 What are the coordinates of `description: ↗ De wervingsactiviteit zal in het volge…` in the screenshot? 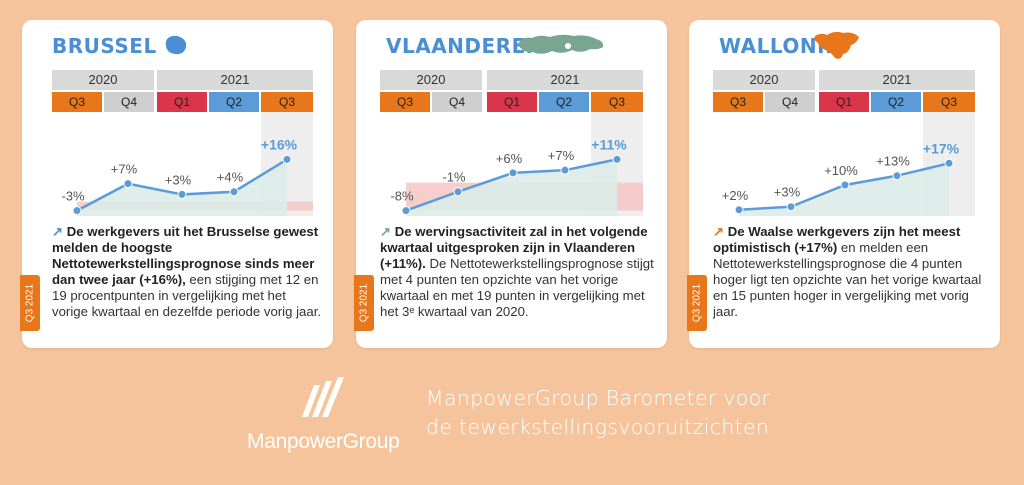 It's located at (517, 272).